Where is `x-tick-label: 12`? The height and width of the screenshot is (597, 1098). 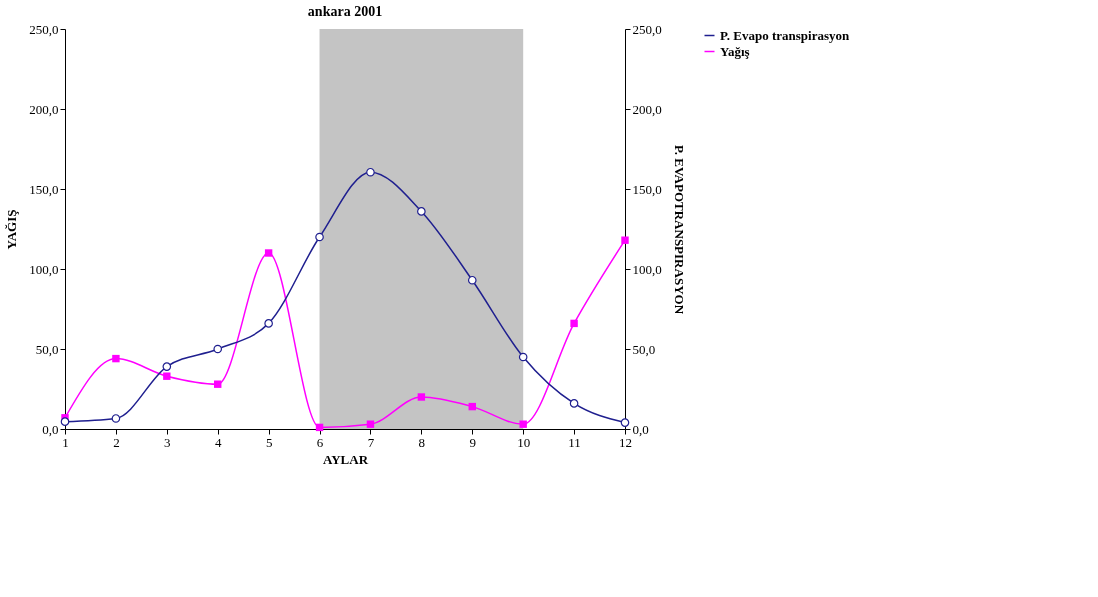
x-tick-label: 12 is located at coordinates (625, 442).